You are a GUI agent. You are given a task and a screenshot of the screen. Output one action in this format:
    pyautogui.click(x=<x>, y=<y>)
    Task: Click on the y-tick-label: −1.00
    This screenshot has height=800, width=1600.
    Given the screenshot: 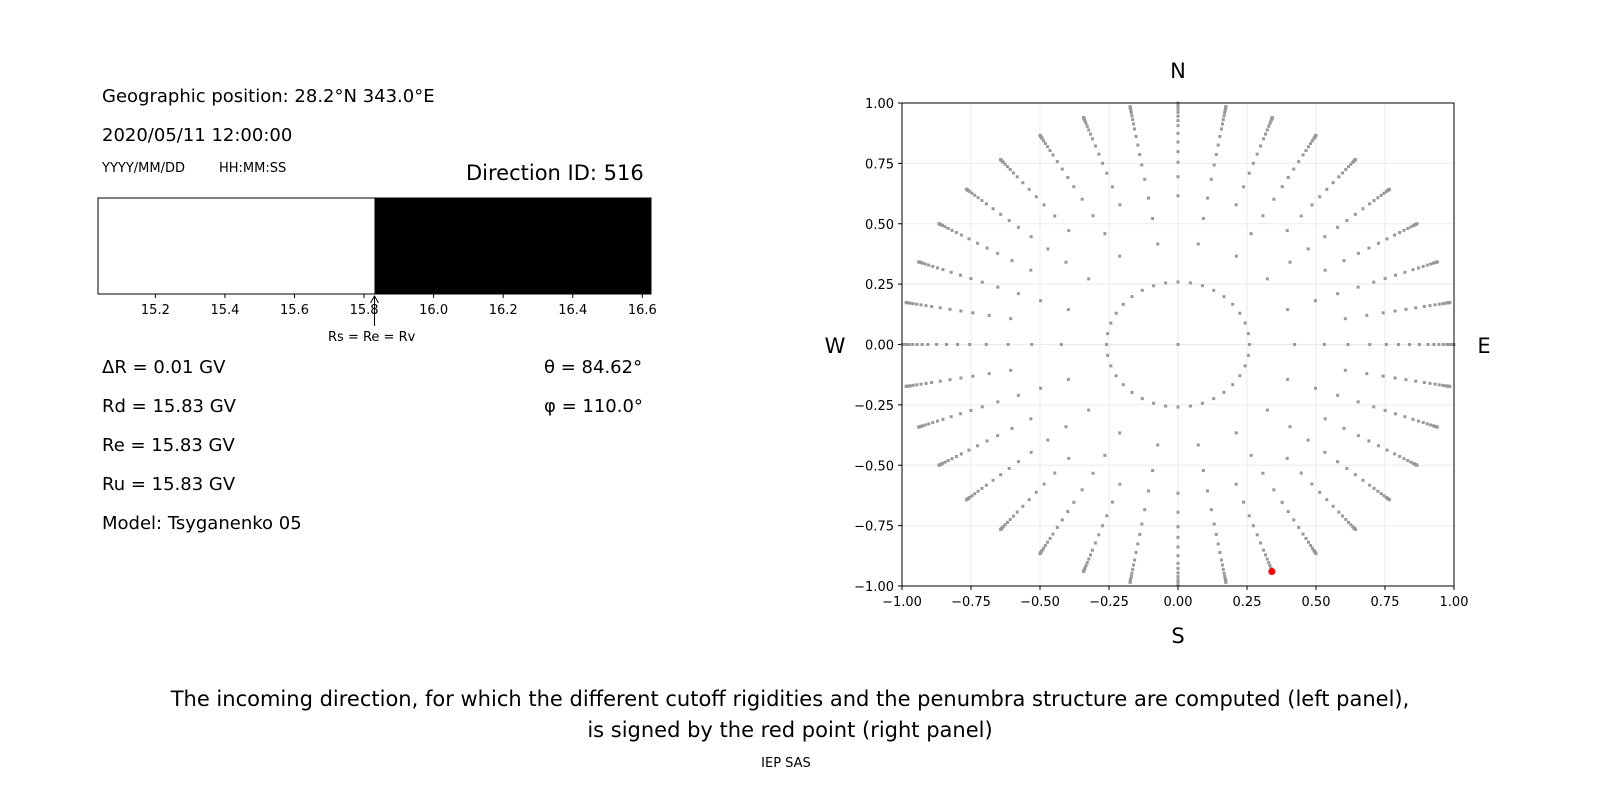 What is the action you would take?
    pyautogui.click(x=874, y=587)
    